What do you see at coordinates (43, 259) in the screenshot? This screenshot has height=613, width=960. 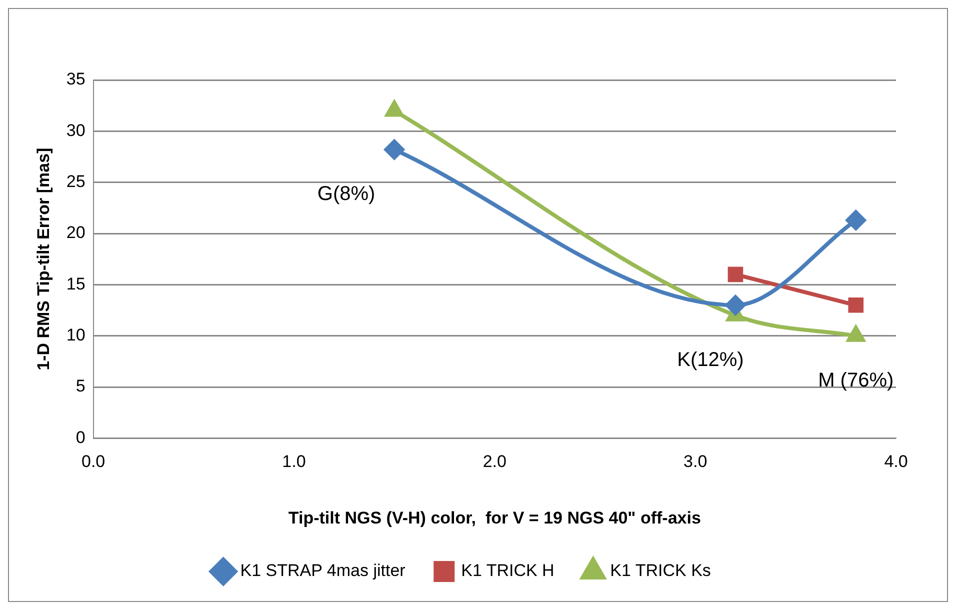 I see `y-axis-title: 1-D RMS Tip-tilt Error [mas]` at bounding box center [43, 259].